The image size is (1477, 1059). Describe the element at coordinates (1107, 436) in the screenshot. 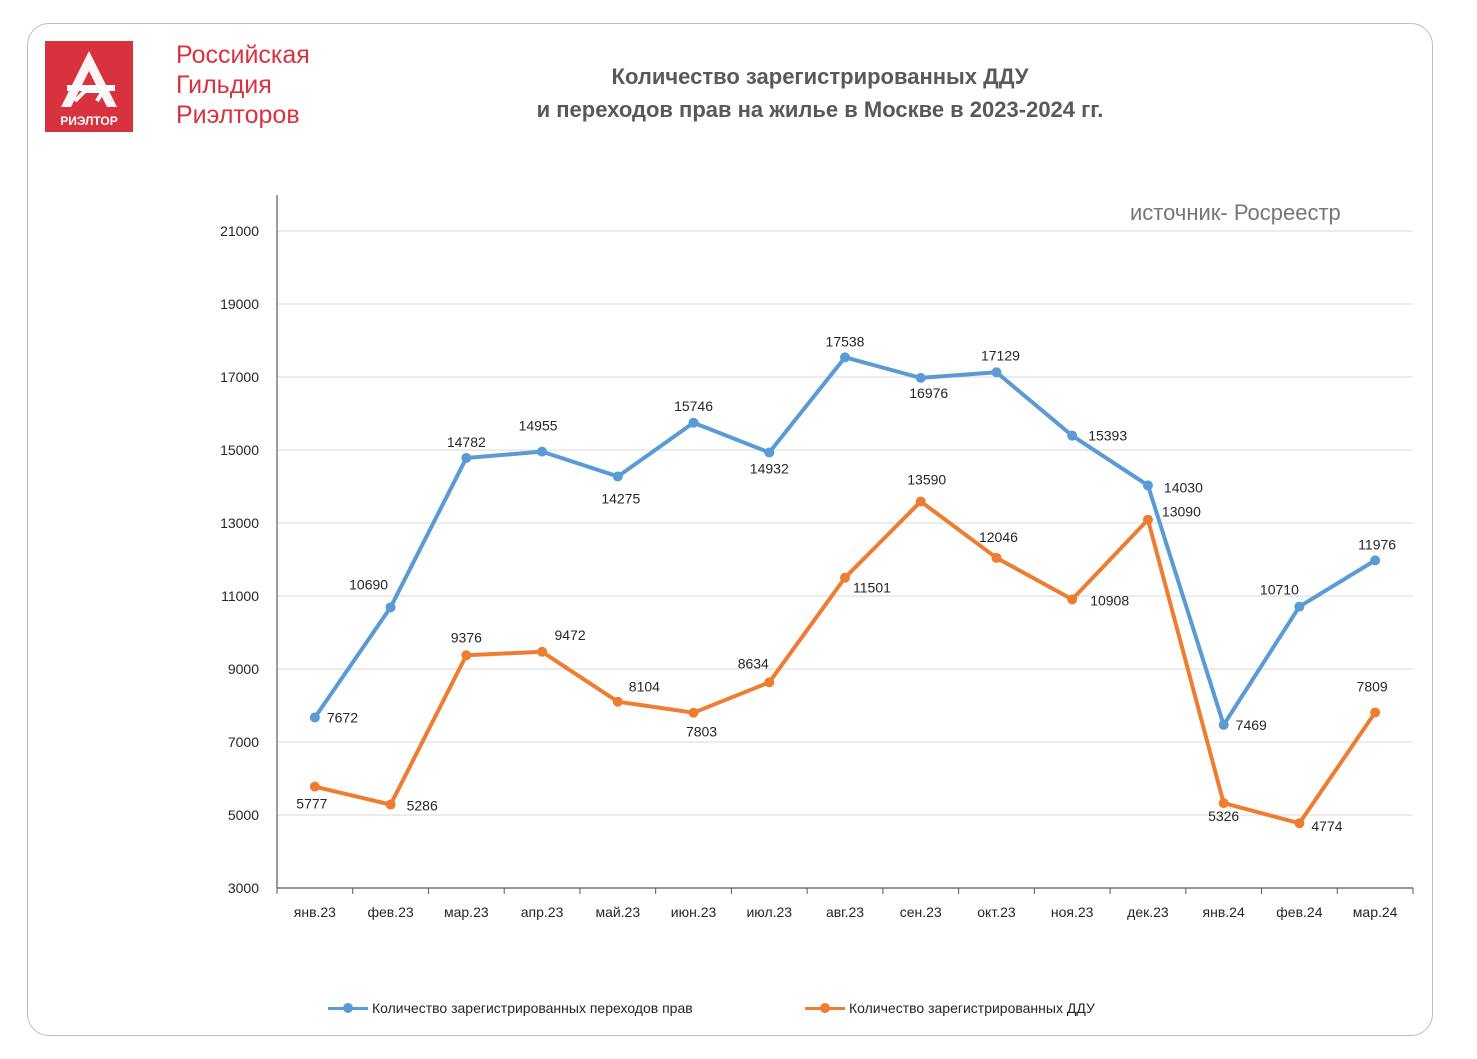

I see `data-label: 15393` at that location.